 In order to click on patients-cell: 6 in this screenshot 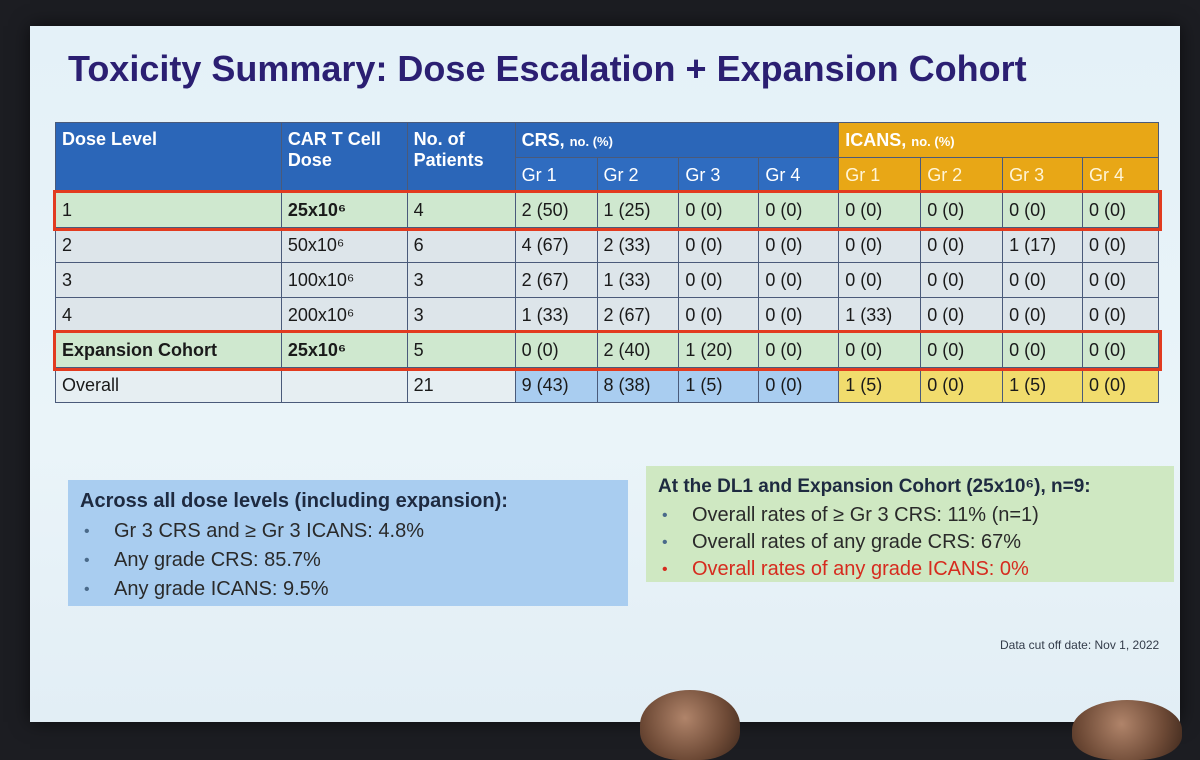, I will do `click(461, 245)`.